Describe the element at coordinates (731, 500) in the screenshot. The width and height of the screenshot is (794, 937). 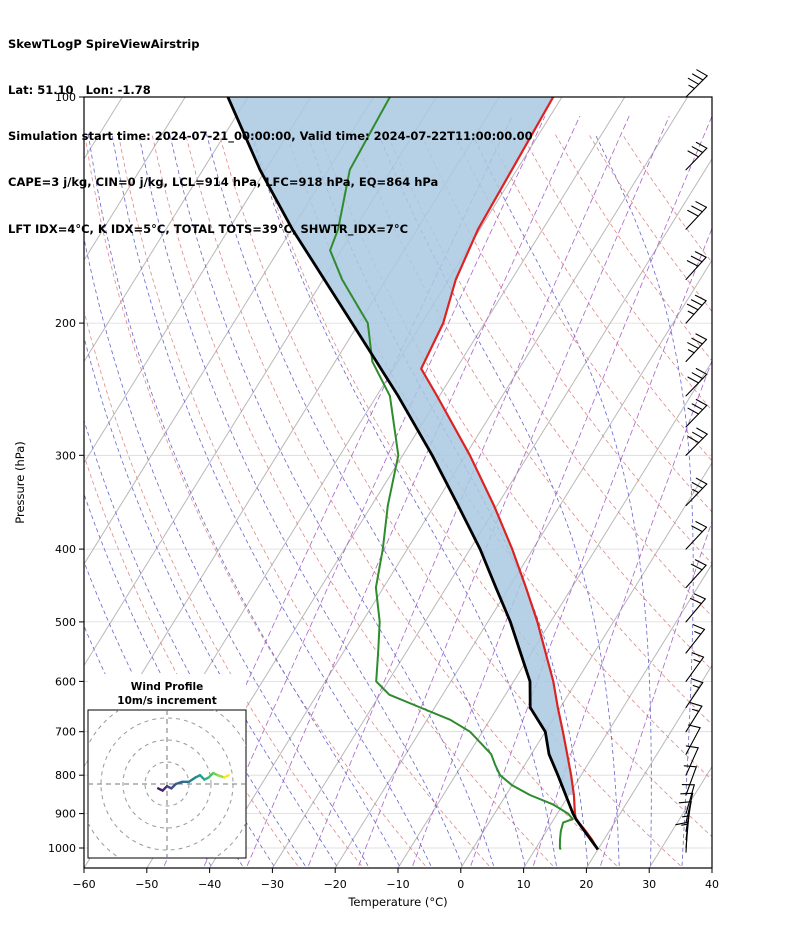
I see `moist-adiabat-line` at that location.